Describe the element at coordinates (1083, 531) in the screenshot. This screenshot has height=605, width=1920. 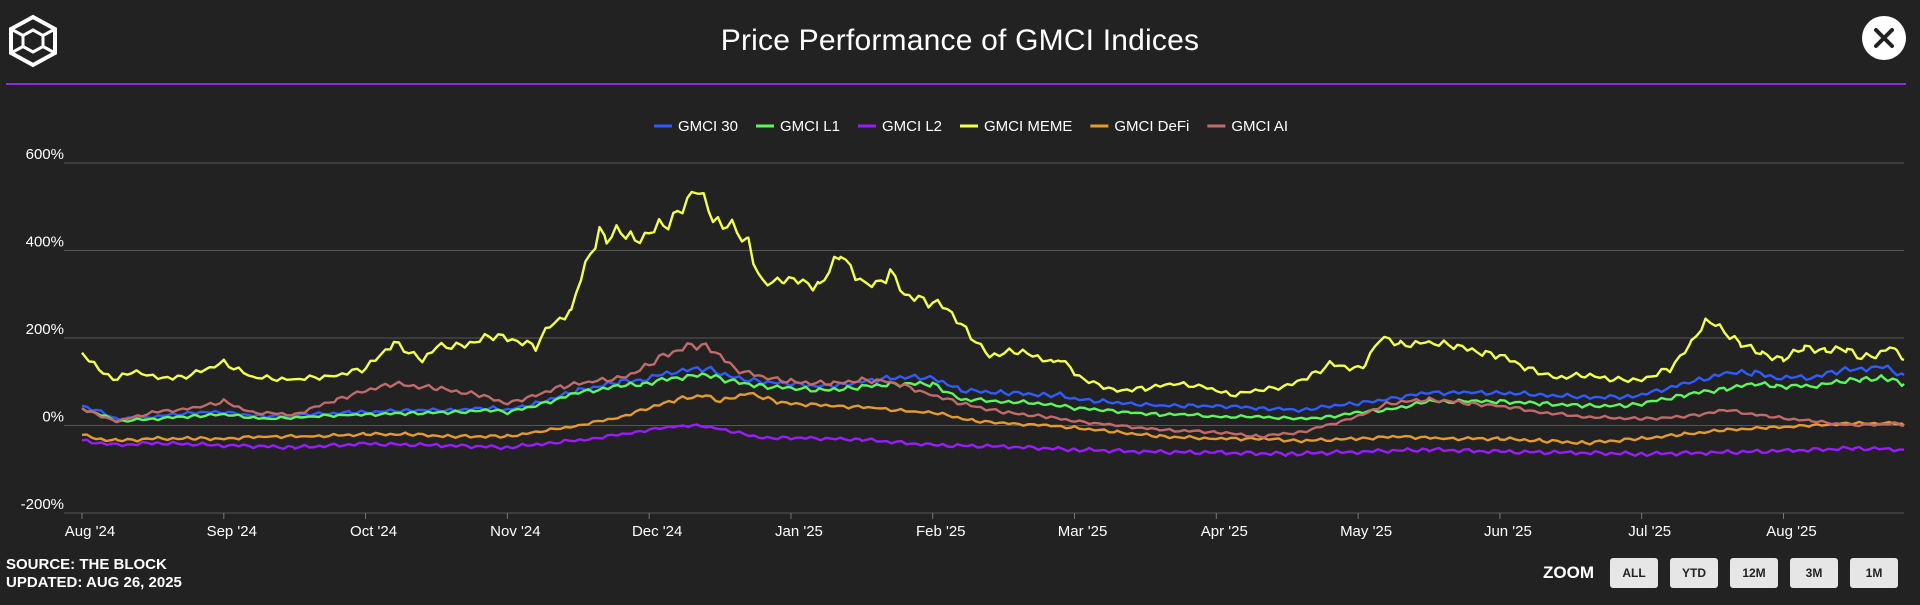
I see `x-tick-label: Mar '25` at that location.